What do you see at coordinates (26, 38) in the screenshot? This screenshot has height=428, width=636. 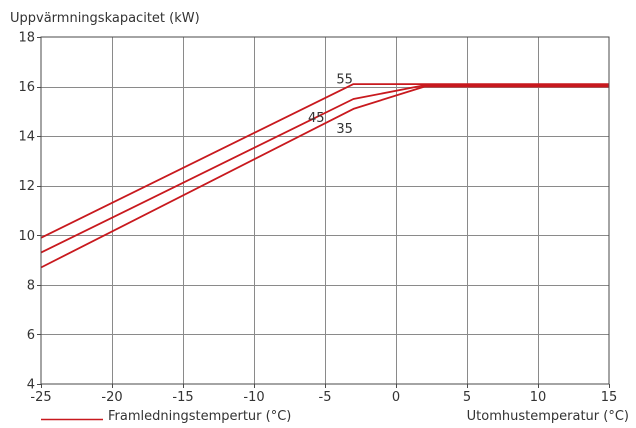 I see `y-tick-label: 18` at bounding box center [26, 38].